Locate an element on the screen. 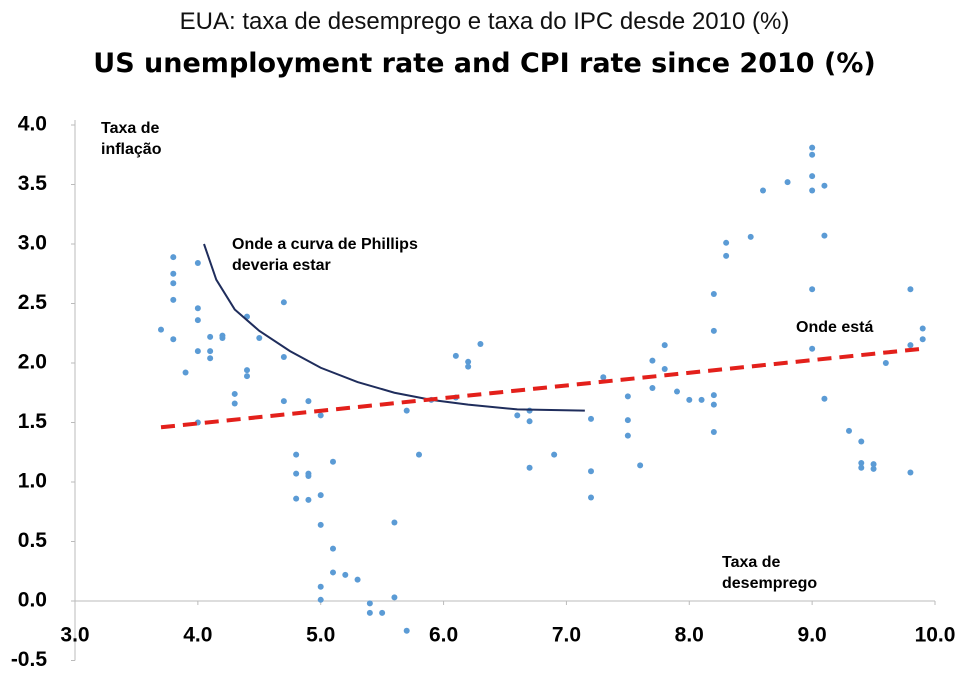  y-tick-label: 1.5 is located at coordinates (33, 421).